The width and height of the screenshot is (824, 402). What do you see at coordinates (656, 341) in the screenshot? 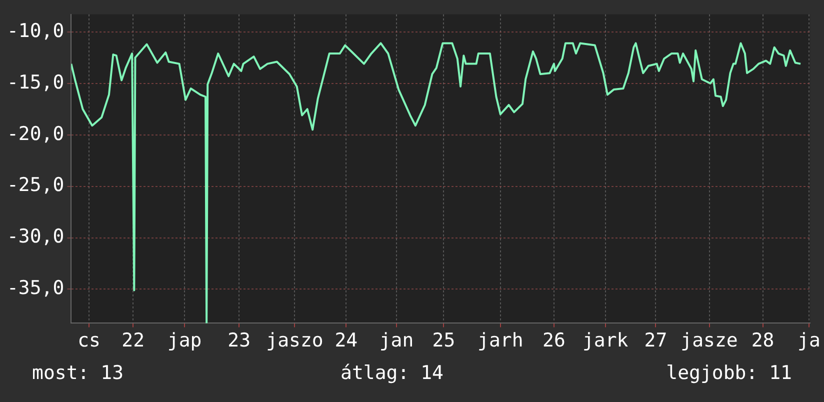
I see `x-tick-label: 27` at bounding box center [656, 341].